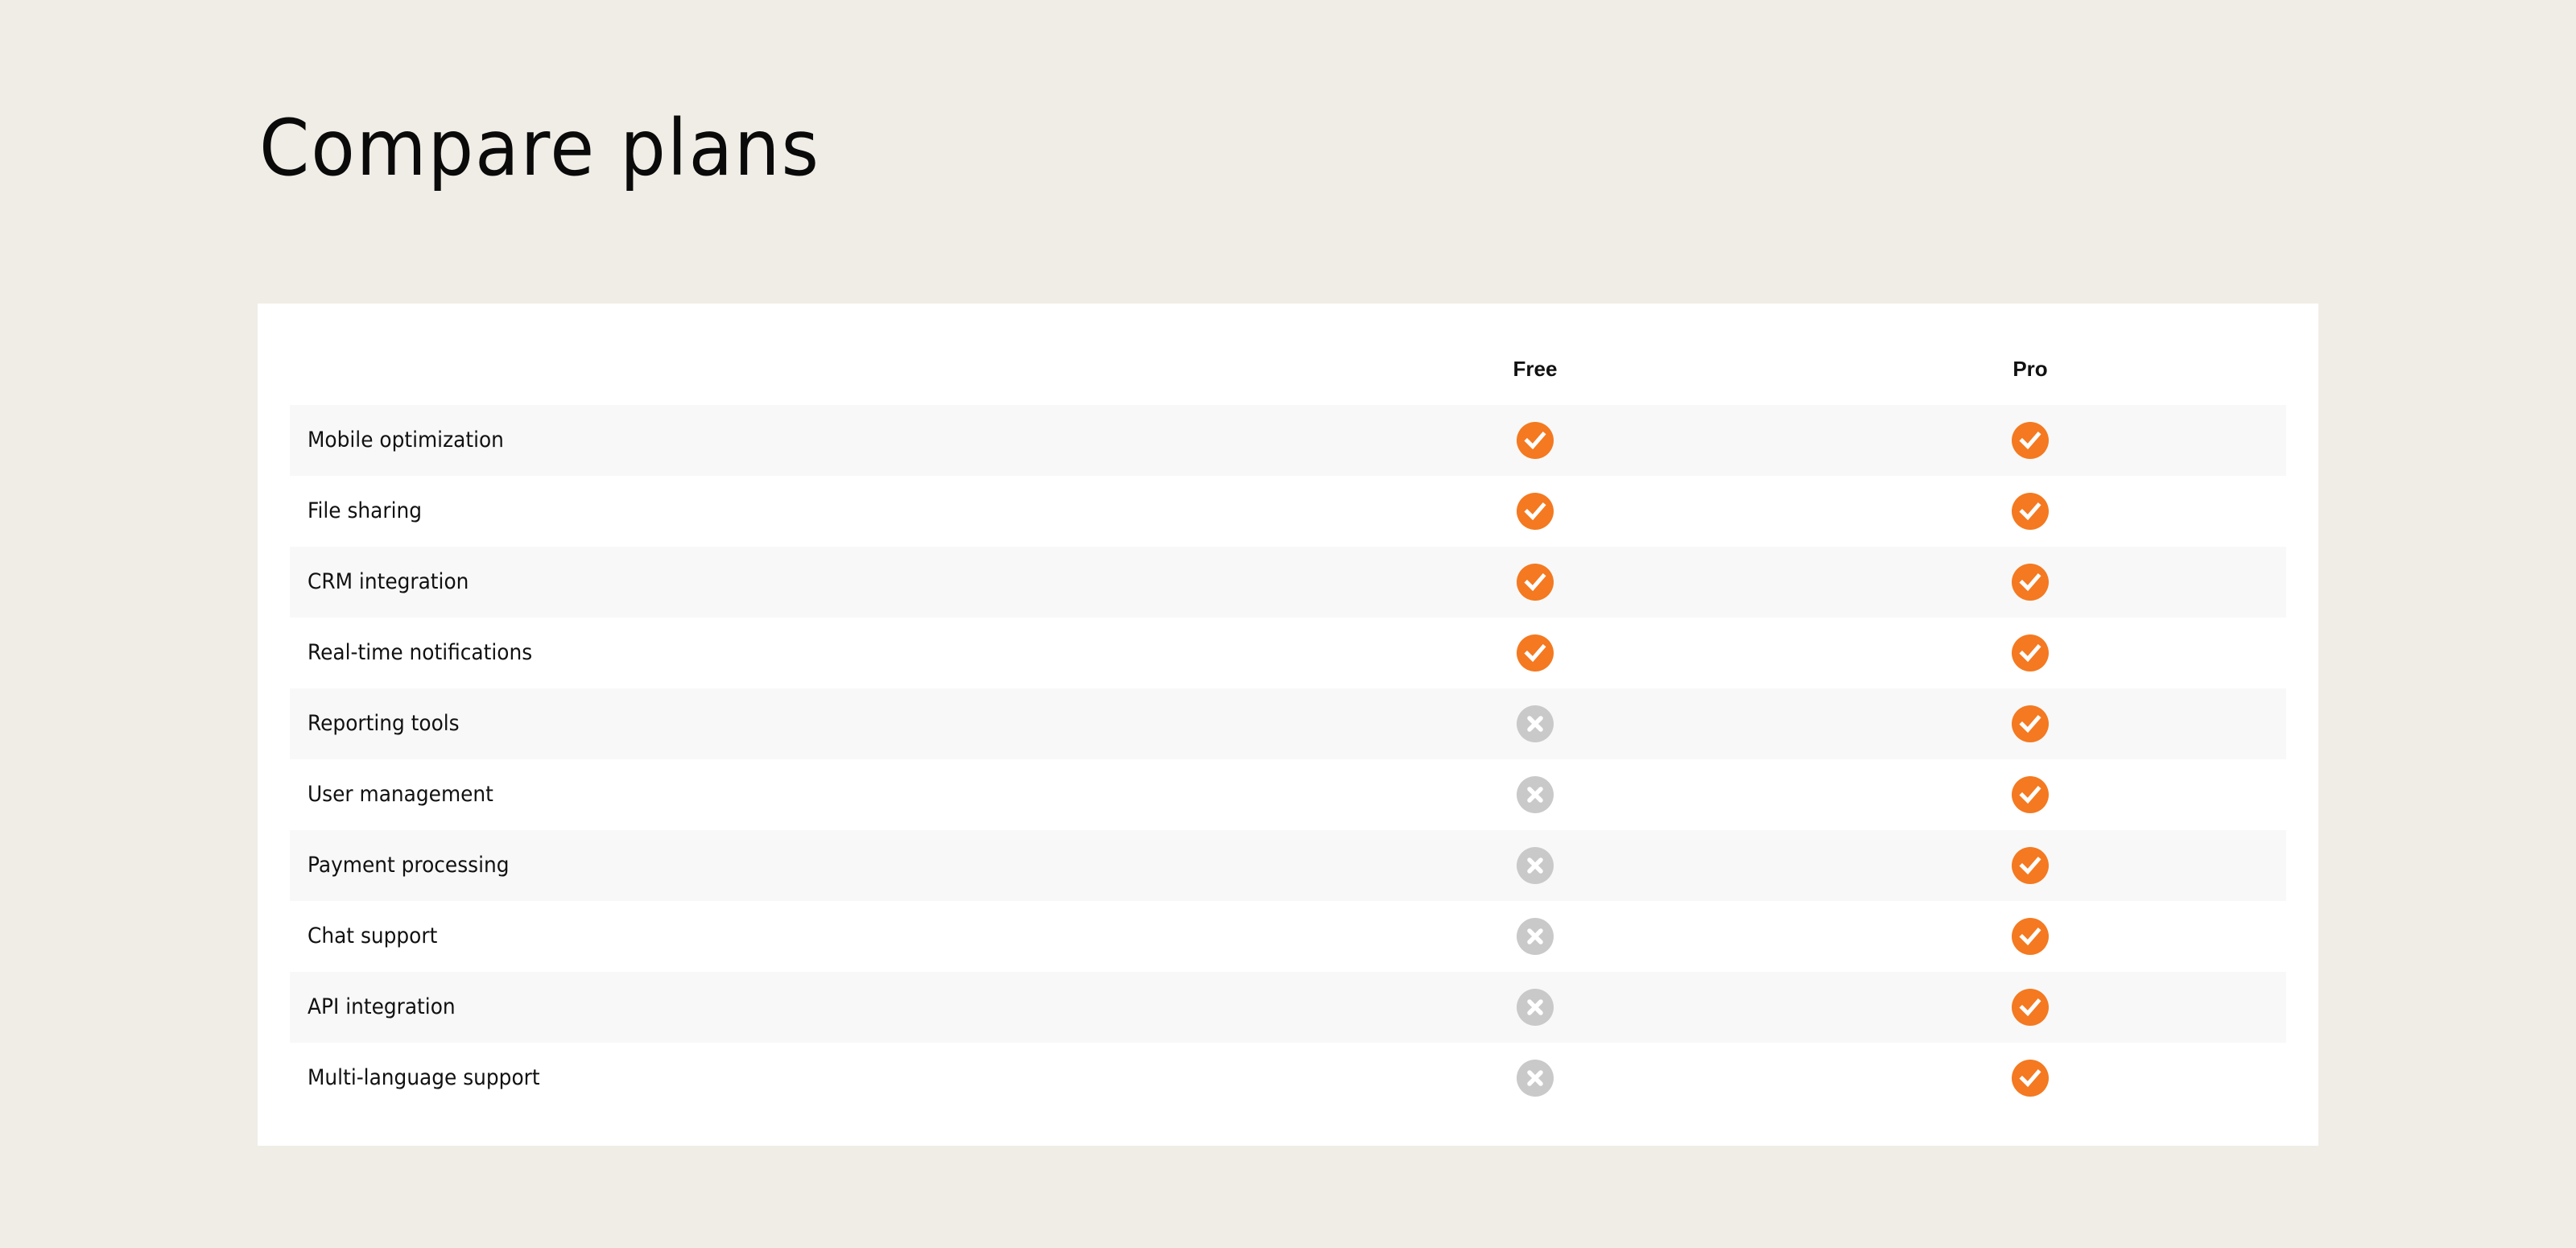  What do you see at coordinates (421, 652) in the screenshot?
I see `feature-label: Real-time notifications` at bounding box center [421, 652].